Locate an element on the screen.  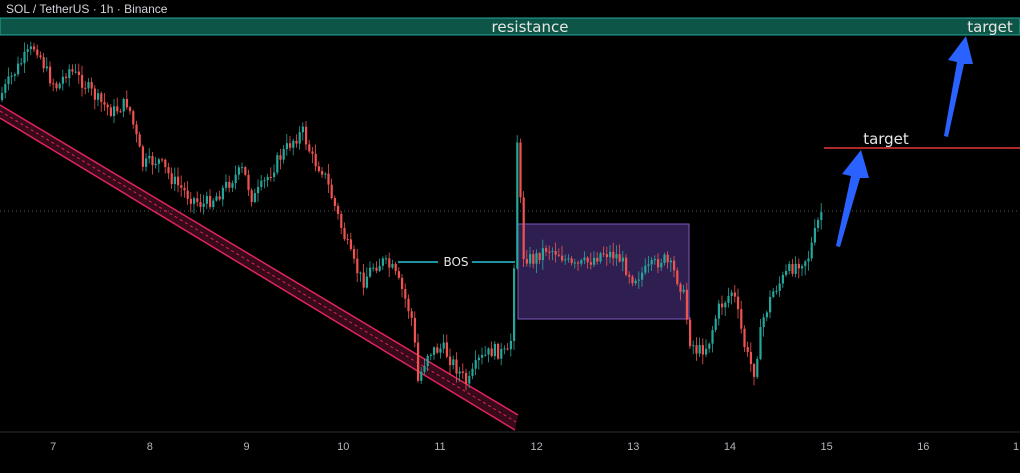
bos-label: BOS is located at coordinates (455, 262).